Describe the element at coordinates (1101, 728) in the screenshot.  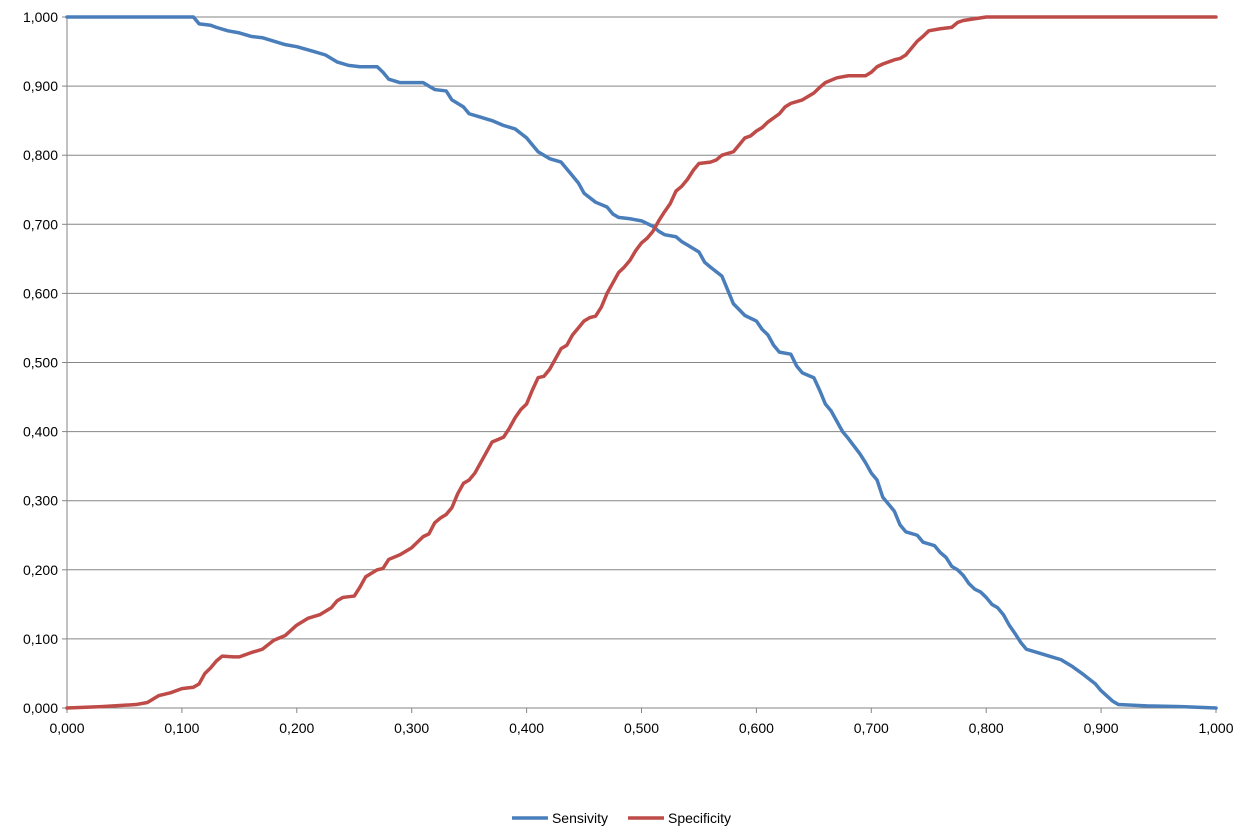
I see `x-tick-label: 0,900` at that location.